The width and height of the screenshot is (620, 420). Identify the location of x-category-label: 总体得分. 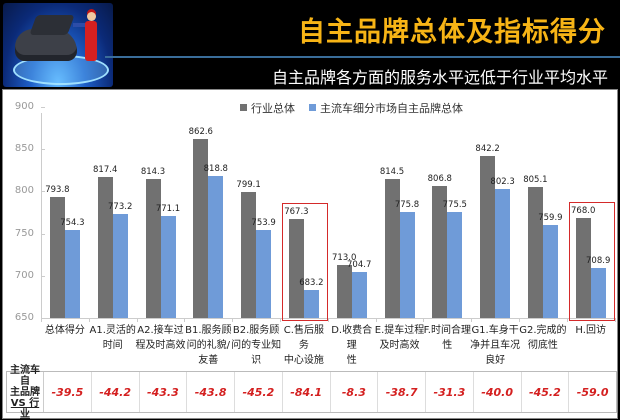
(65, 330).